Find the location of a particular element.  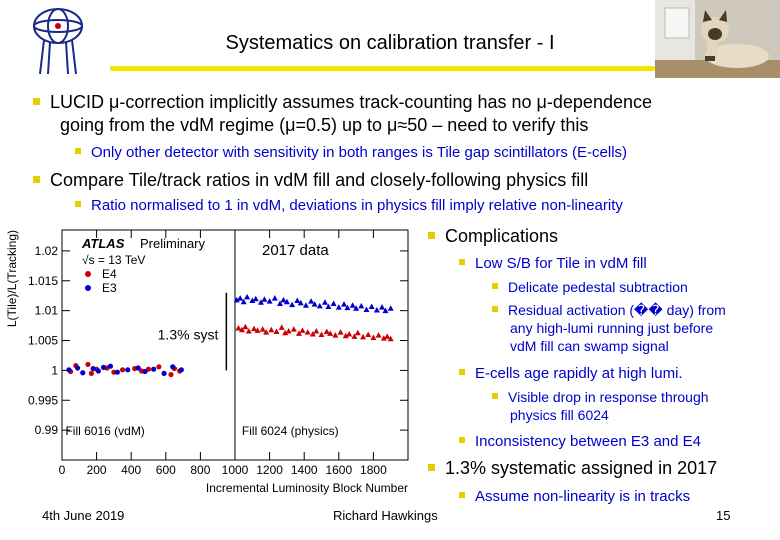

y-tick-label: 0.99 is located at coordinates (47, 430).